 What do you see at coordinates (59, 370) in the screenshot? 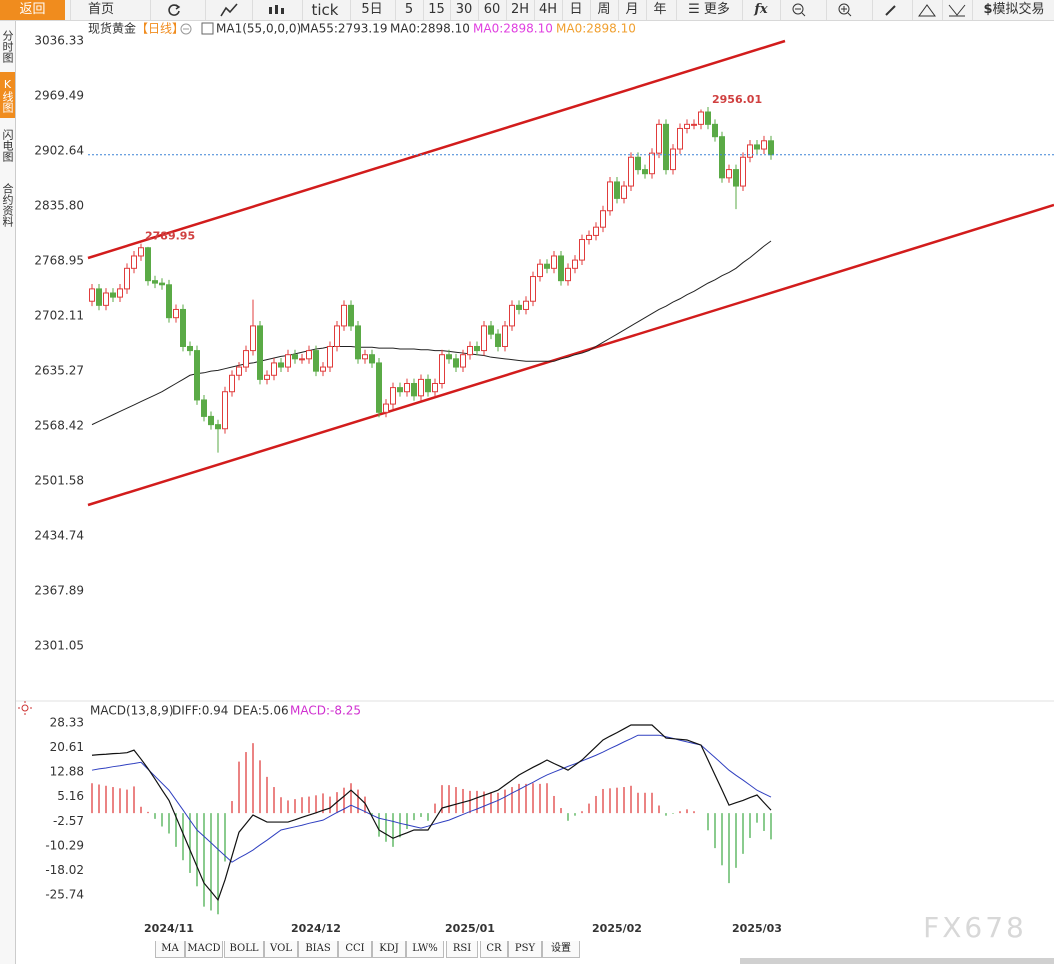
I see `y-tick-label: 2635.27` at bounding box center [59, 370].